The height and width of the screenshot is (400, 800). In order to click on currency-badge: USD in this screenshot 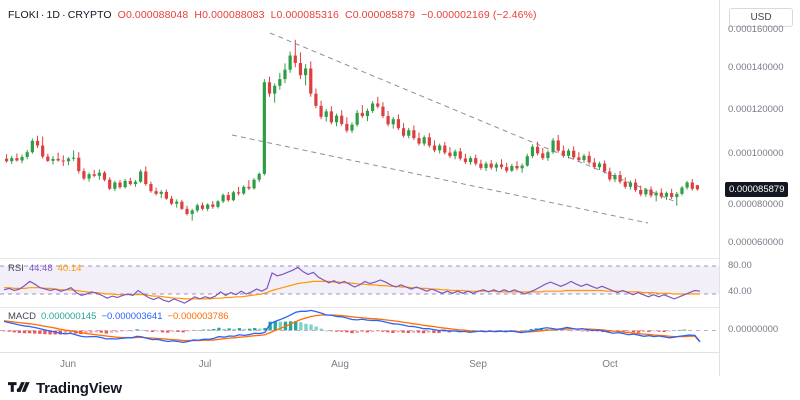, I will do `click(761, 17)`.